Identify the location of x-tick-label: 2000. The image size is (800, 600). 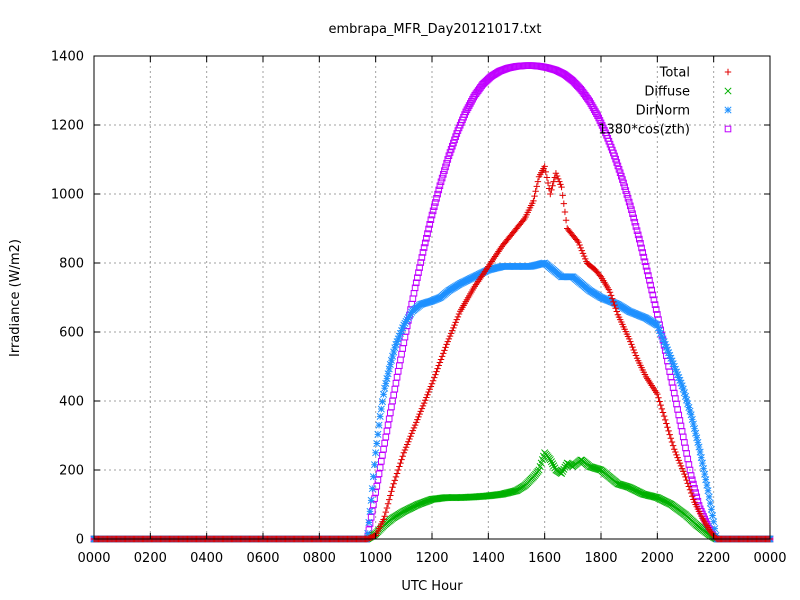
(657, 558).